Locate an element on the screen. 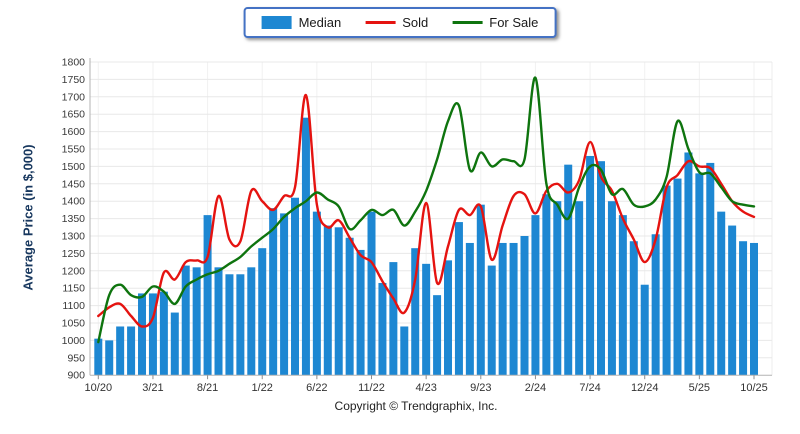 This screenshot has height=434, width=800. svg-text: 1150 is located at coordinates (73, 289).